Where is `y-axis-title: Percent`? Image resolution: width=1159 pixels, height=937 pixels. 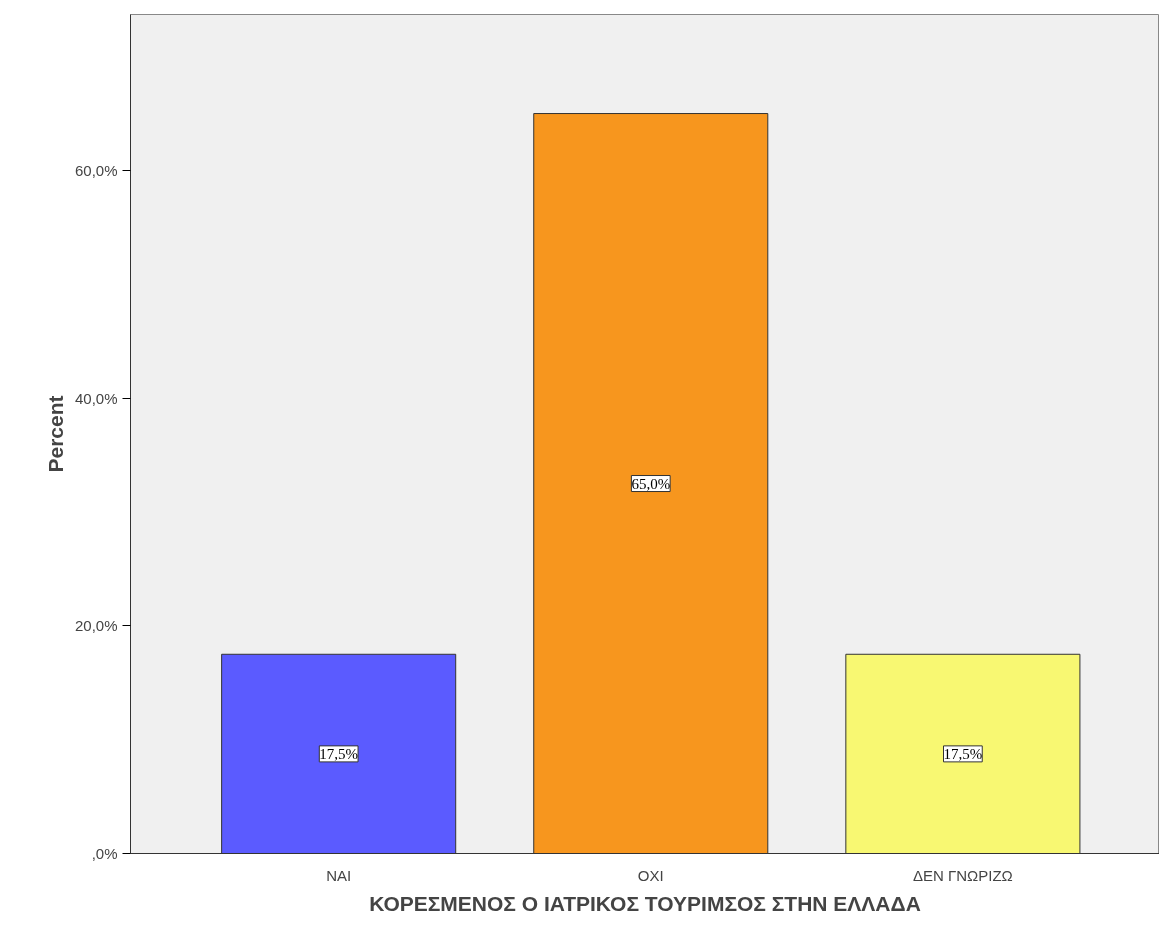
y-axis-title: Percent is located at coordinates (55, 434).